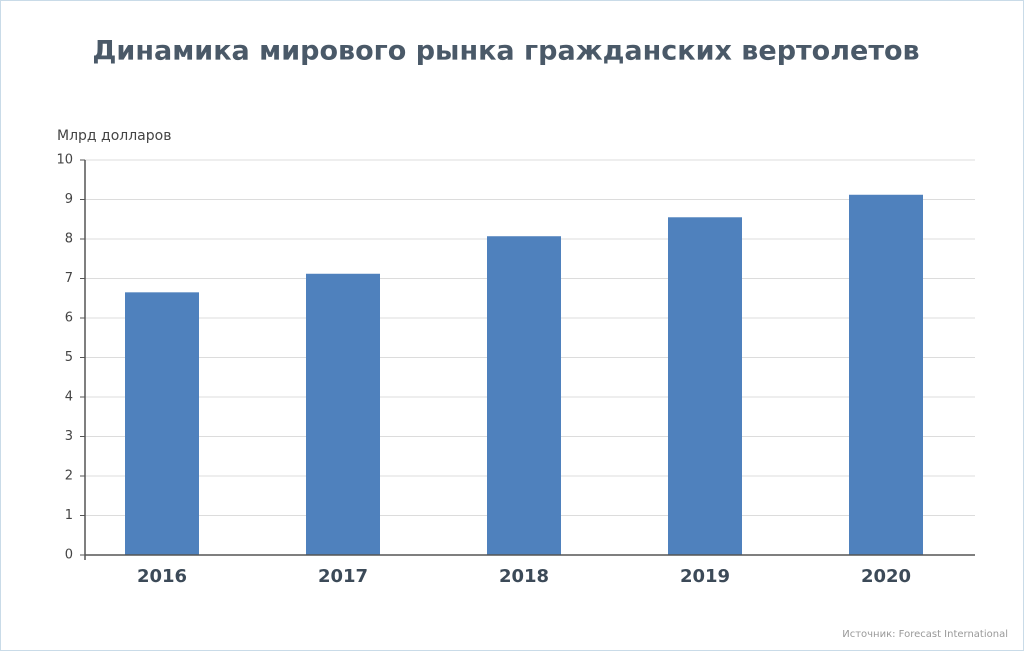  Describe the element at coordinates (886, 576) in the screenshot. I see `x-tick-label: 2020` at that location.